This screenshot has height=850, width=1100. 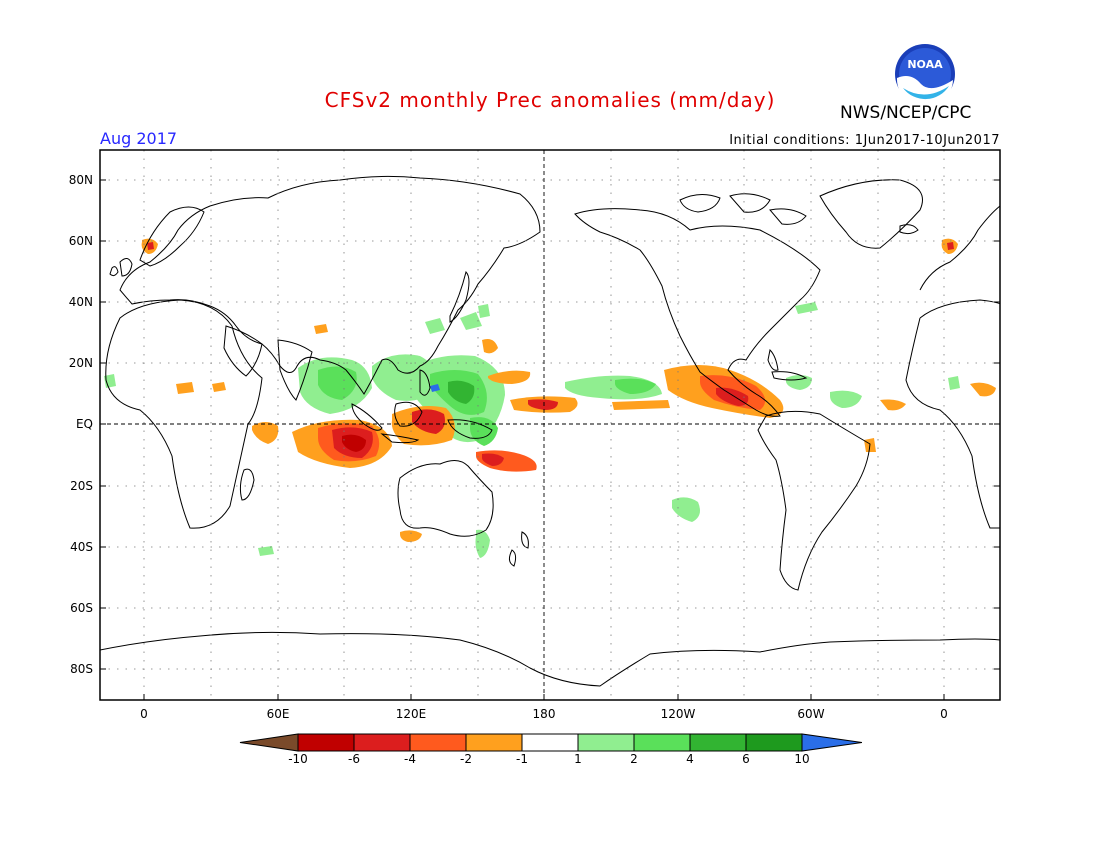 I want to click on colorbar-label: 6, so click(x=746, y=759).